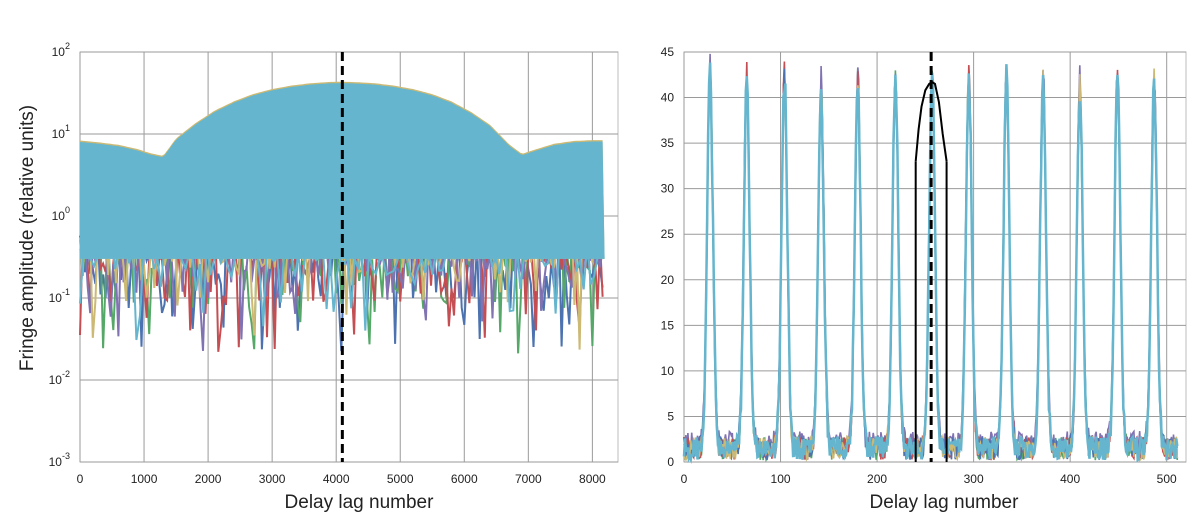 The height and width of the screenshot is (517, 1200). Describe the element at coordinates (61, 214) in the screenshot. I see `y-tick-label: 10⁰` at that location.